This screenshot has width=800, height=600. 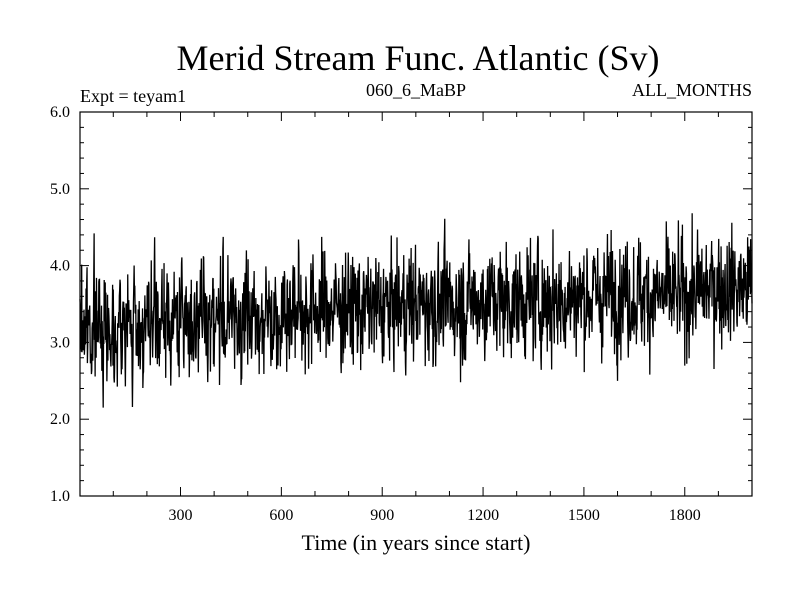 I want to click on x-axis-label: Time (in years since start), so click(x=416, y=542).